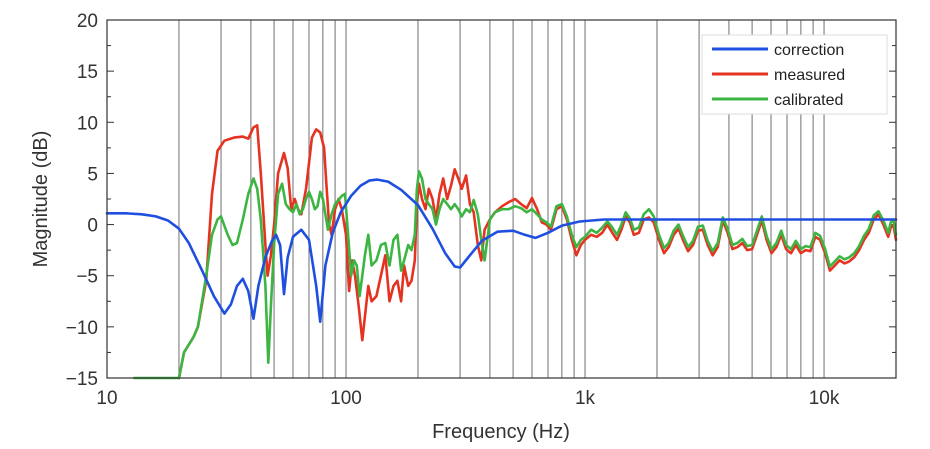 This screenshot has height=449, width=930. I want to click on legend-label-correction: correction, so click(809, 50).